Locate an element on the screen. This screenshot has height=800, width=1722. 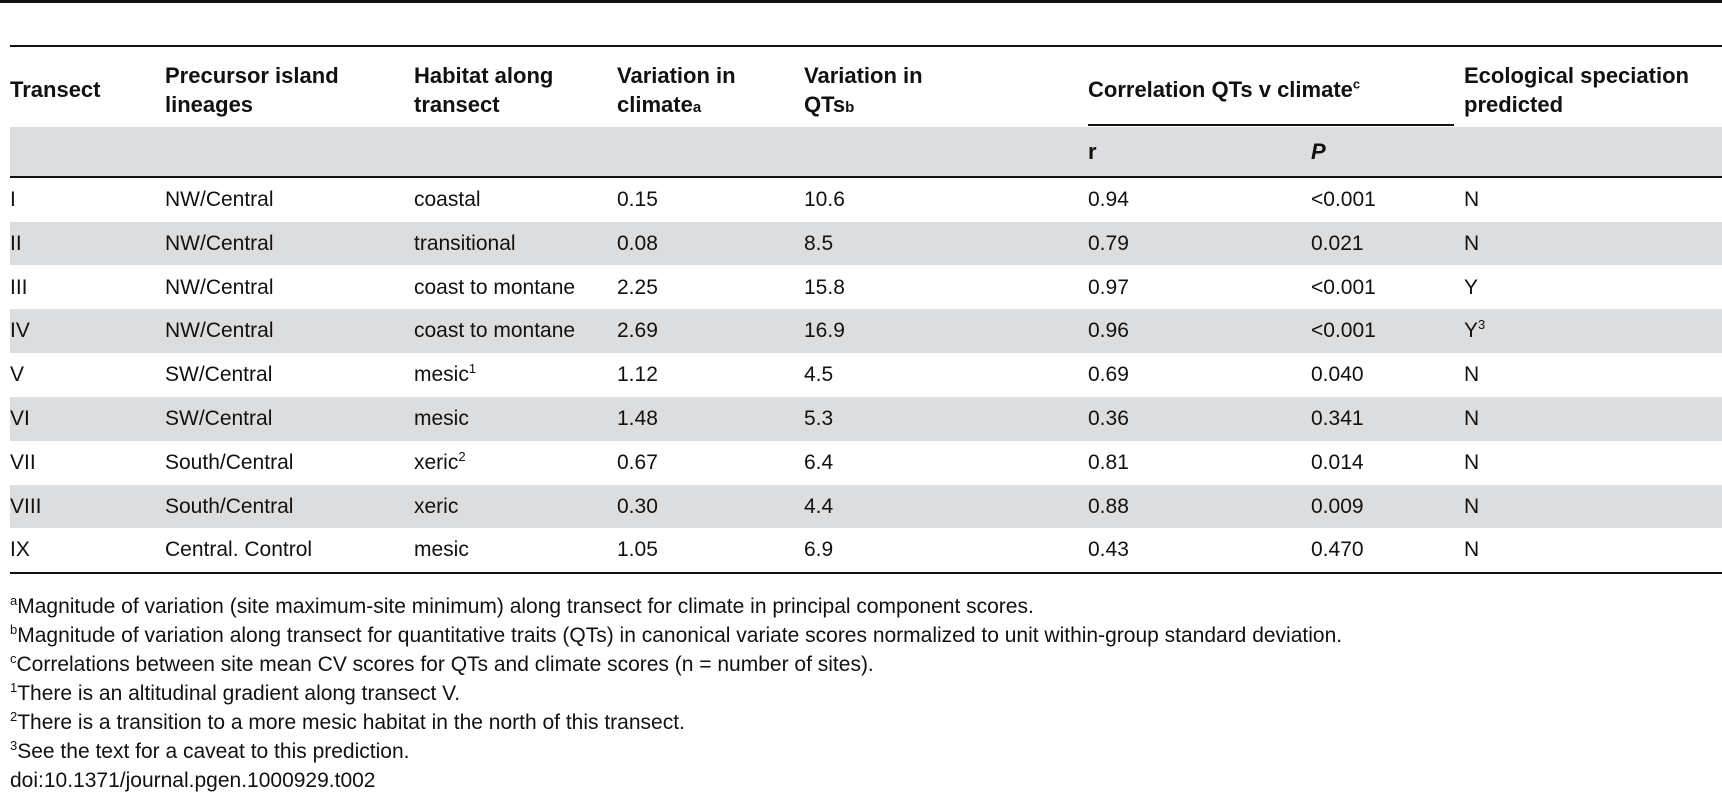
cell-variation-climate: 0.67 is located at coordinates (637, 462).